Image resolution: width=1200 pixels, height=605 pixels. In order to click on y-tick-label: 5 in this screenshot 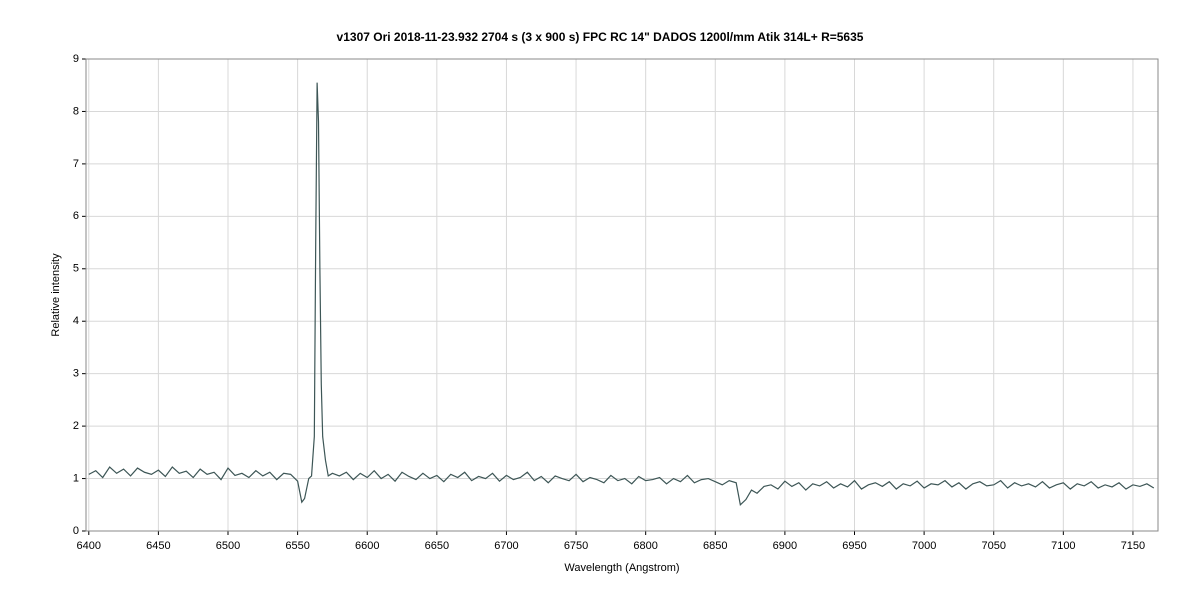, I will do `click(76, 269)`.